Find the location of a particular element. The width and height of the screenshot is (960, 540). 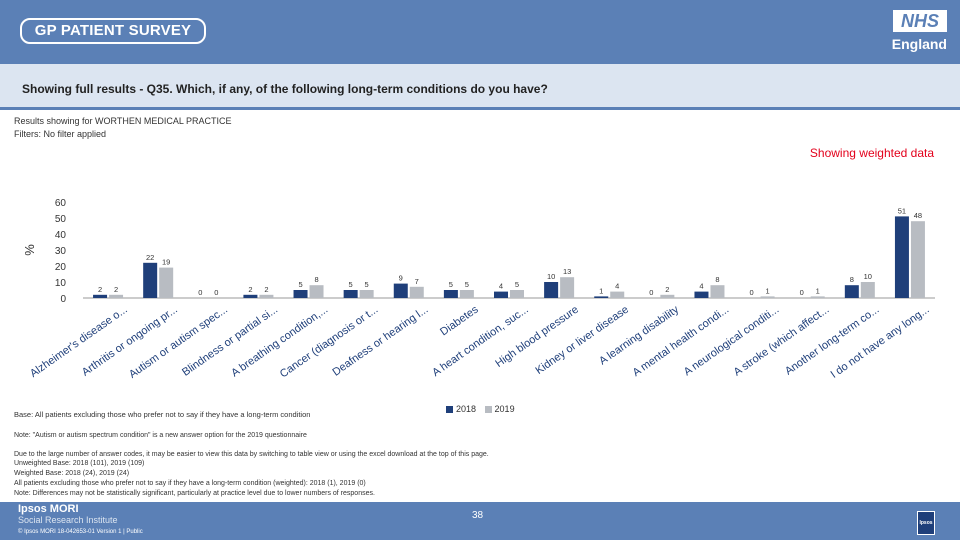

data-label-2018-10: 10 is located at coordinates (551, 276).